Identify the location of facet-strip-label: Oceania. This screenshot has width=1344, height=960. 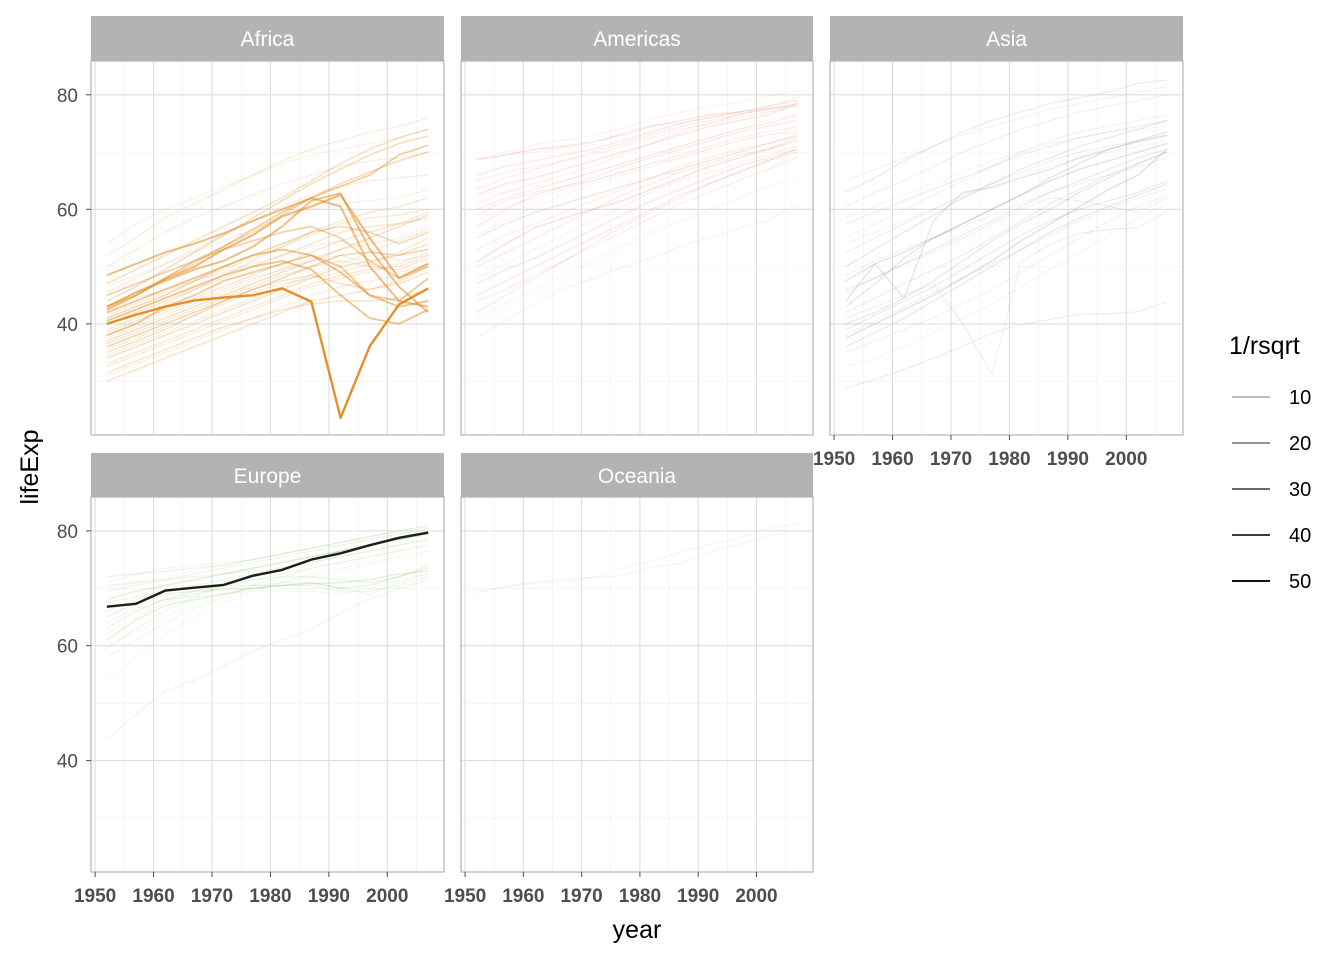
(637, 476).